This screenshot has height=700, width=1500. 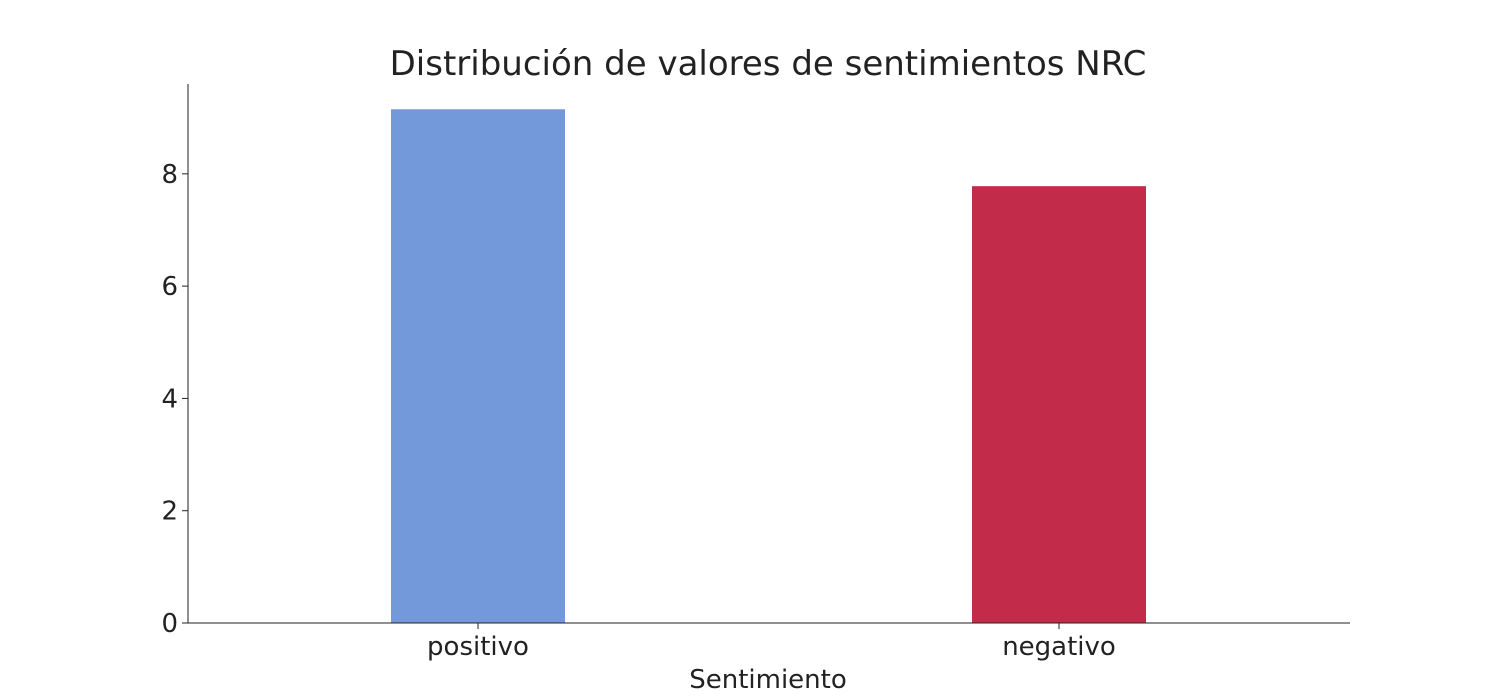 I want to click on x-tick-label: negativo, so click(x=1059, y=647).